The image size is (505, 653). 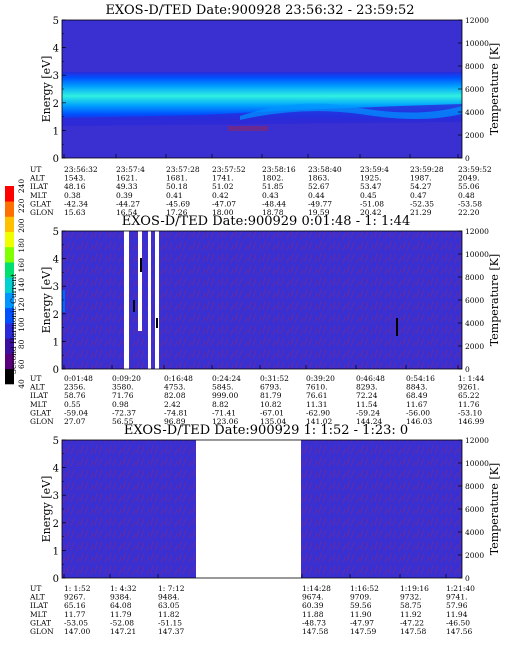 I want to click on ephemeris-value: 1987., so click(x=420, y=178).